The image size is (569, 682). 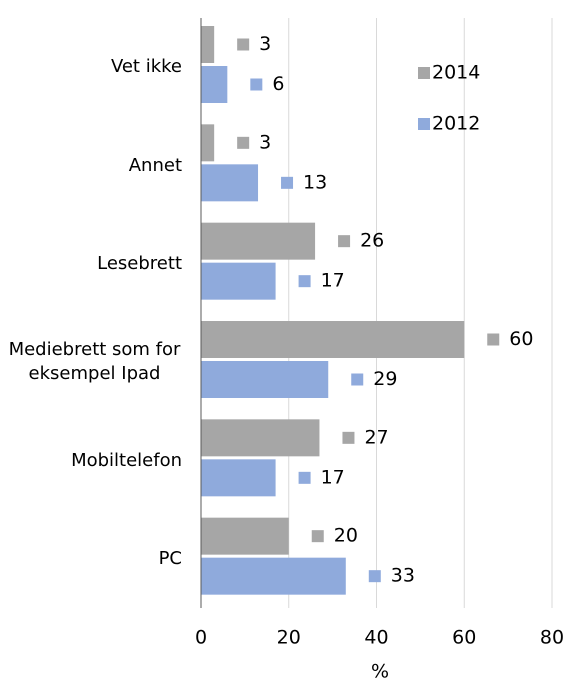 What do you see at coordinates (372, 241) in the screenshot?
I see `data-label: 26` at bounding box center [372, 241].